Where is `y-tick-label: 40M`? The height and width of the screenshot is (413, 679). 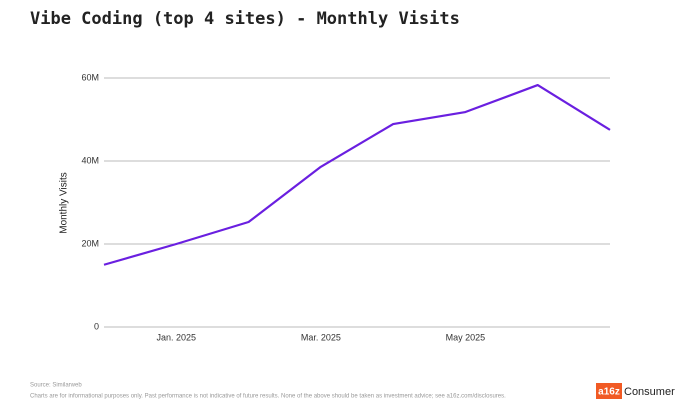 y-tick-label: 40M is located at coordinates (90, 160).